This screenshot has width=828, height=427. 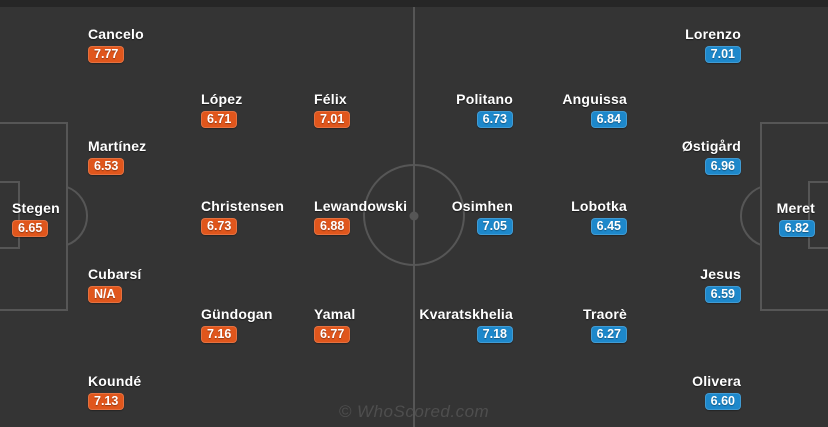 What do you see at coordinates (720, 285) in the screenshot?
I see `player-jesus: Jesus 6.59` at bounding box center [720, 285].